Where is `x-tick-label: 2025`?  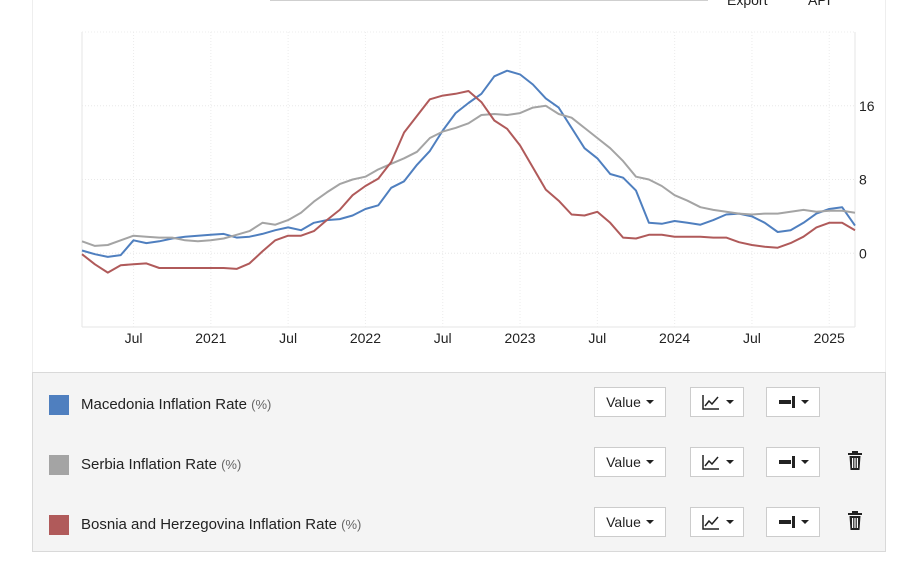
x-tick-label: 2025 is located at coordinates (829, 338).